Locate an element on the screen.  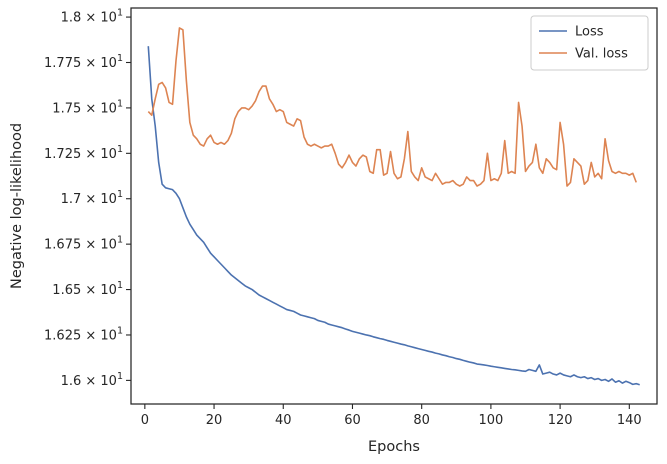
x-tick-label: 60 is located at coordinates (352, 420).